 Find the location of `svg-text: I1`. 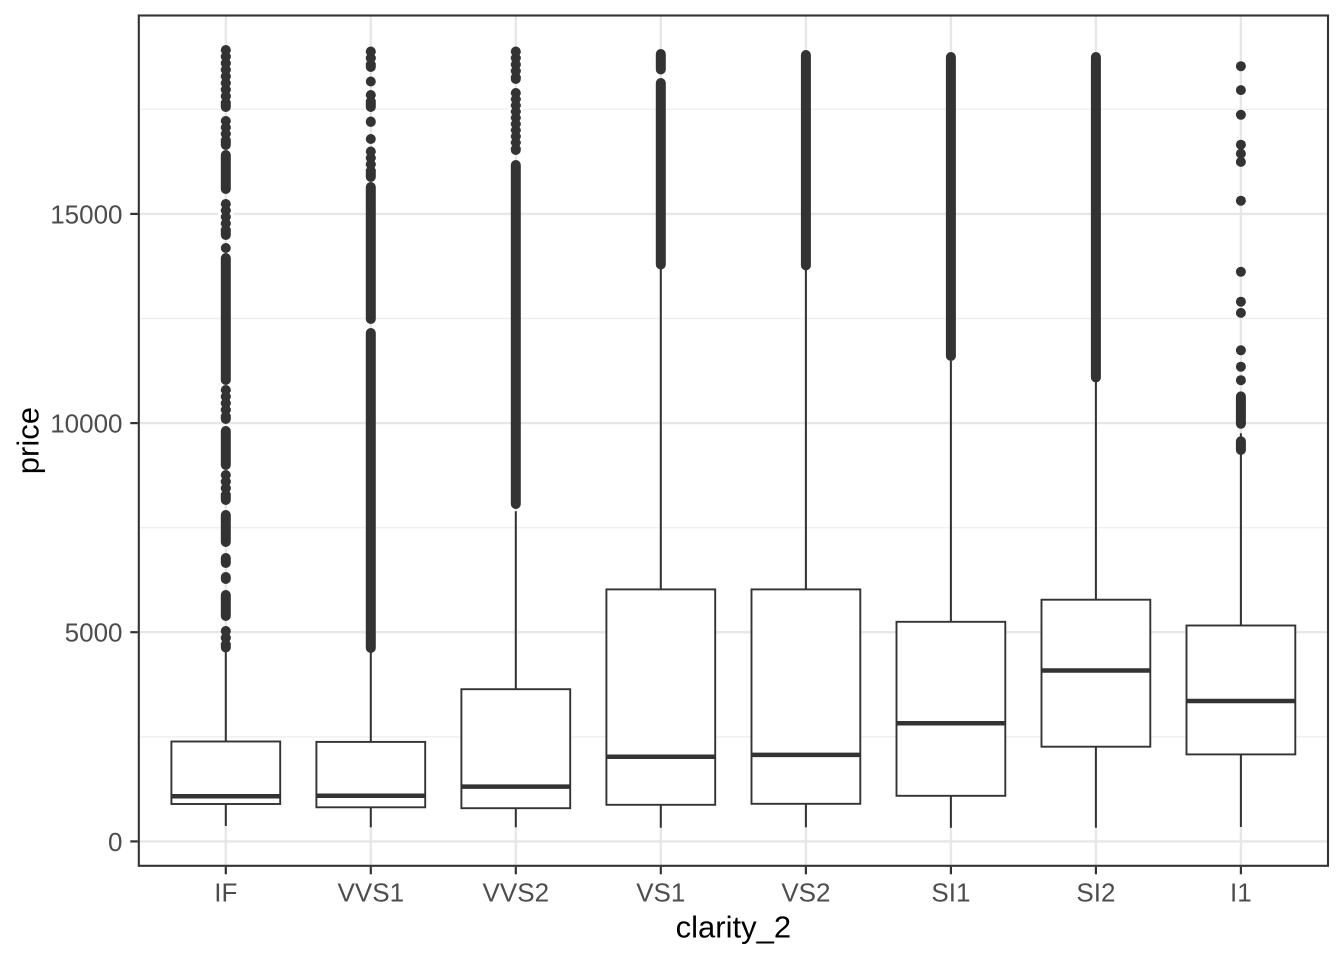

svg-text: I1 is located at coordinates (1241, 892).